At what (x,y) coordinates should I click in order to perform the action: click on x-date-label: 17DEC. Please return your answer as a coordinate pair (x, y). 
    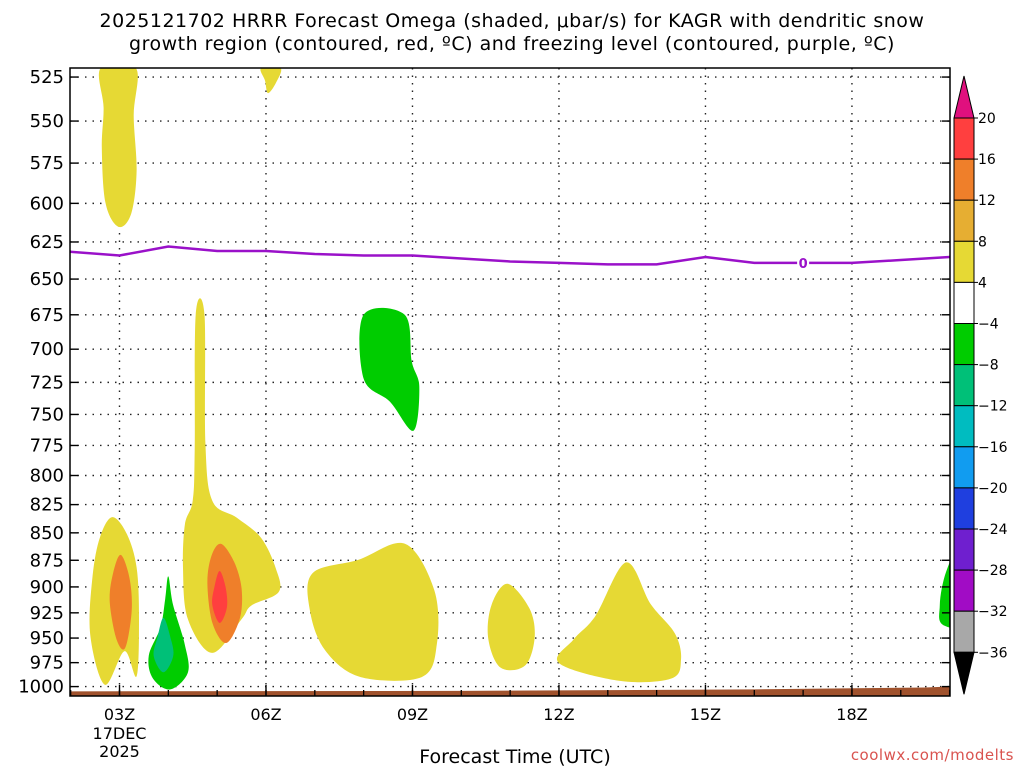
    Looking at the image, I should click on (120, 733).